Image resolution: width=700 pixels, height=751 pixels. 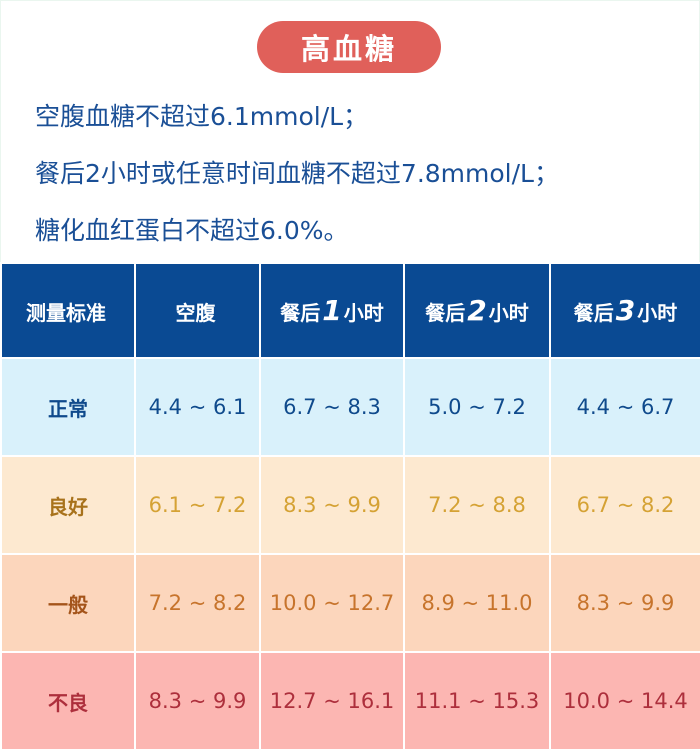 I want to click on column-header: 空腹, so click(x=197, y=310).